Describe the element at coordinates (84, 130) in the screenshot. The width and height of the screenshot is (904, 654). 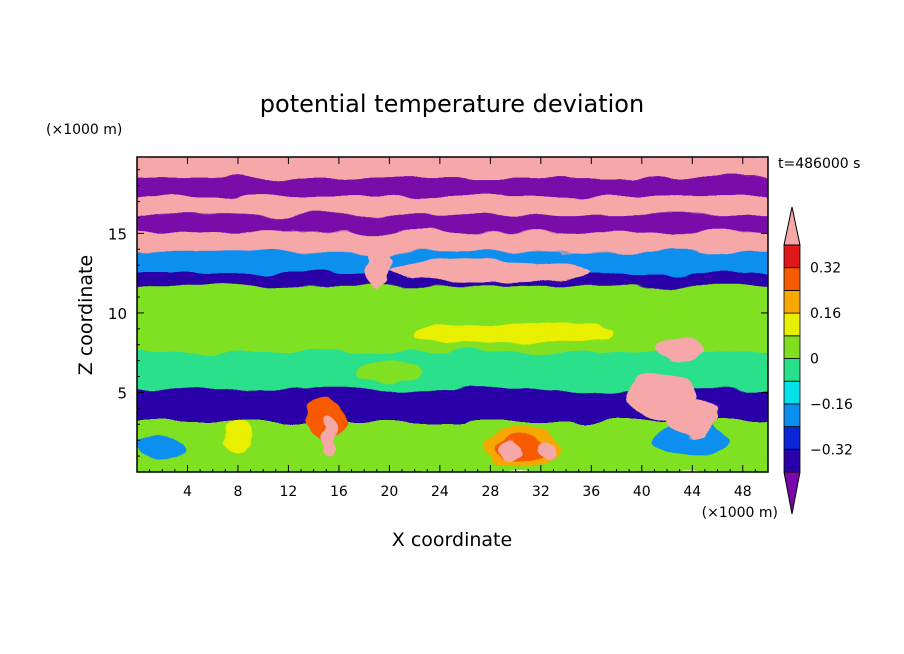
I see `y-unit-label: (×1000 m)` at that location.